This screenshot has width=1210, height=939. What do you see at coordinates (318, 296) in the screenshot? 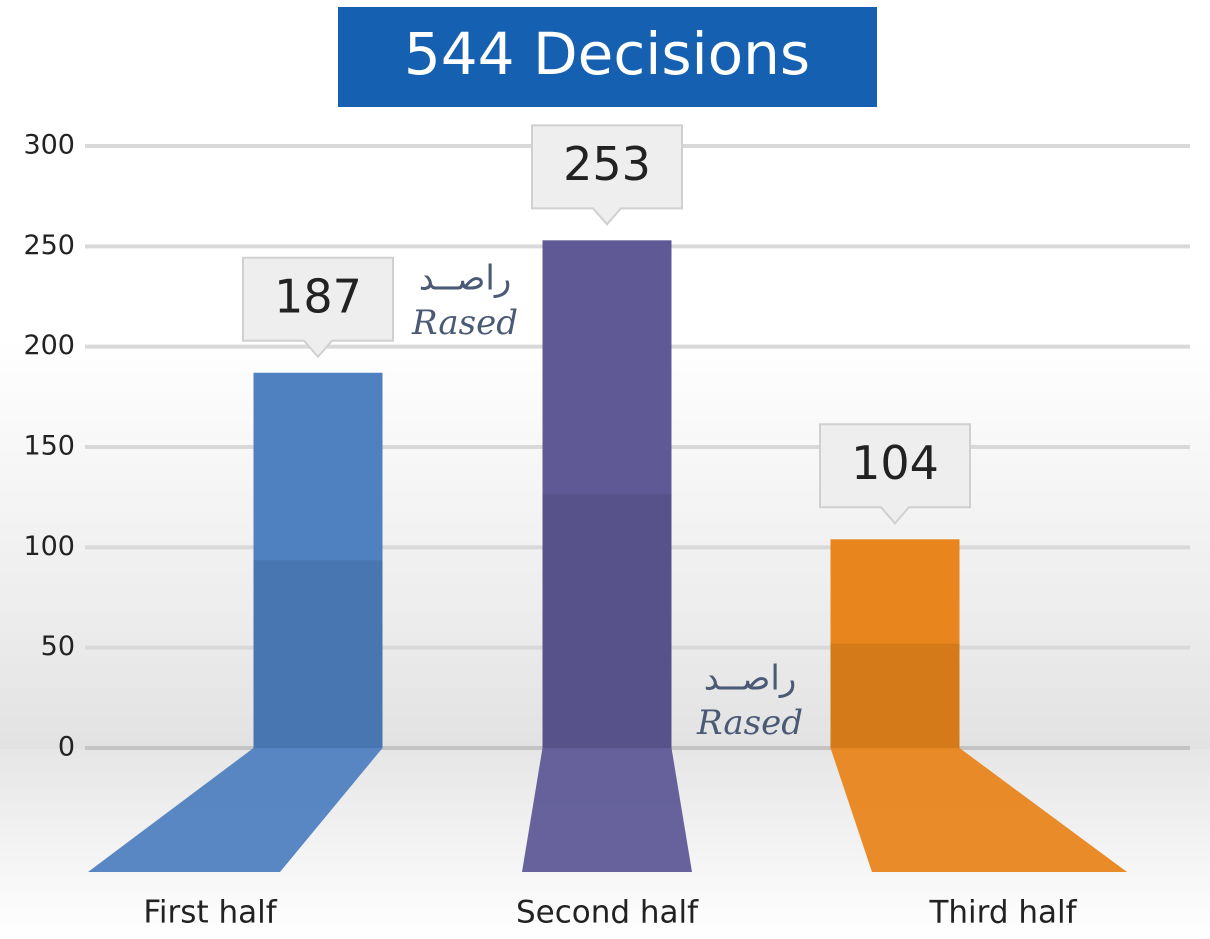
I see `value-label: 187` at bounding box center [318, 296].